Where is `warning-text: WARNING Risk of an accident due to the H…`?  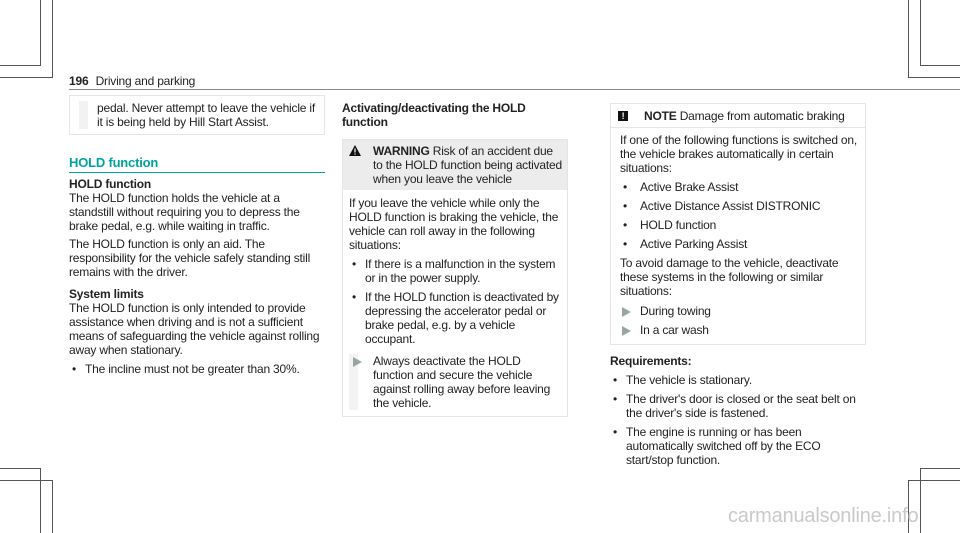
warning-text: WARNING Risk of an accident due to the H… is located at coordinates (468, 165).